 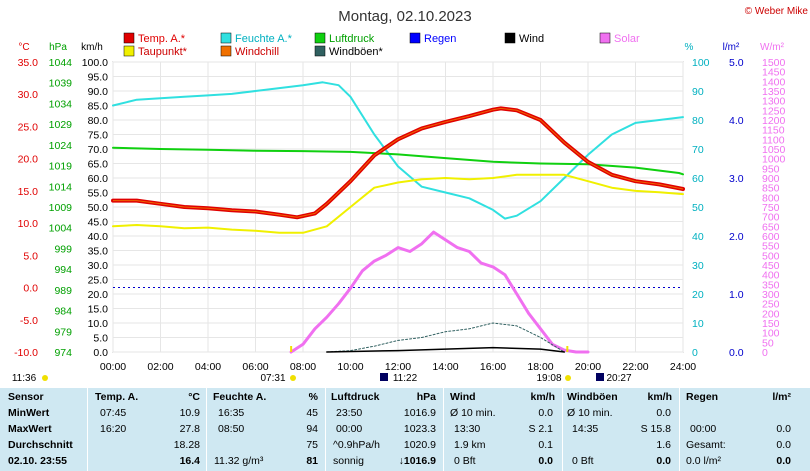 What do you see at coordinates (98, 92) in the screenshot?
I see `y-tick-wind: 90.0` at bounding box center [98, 92].